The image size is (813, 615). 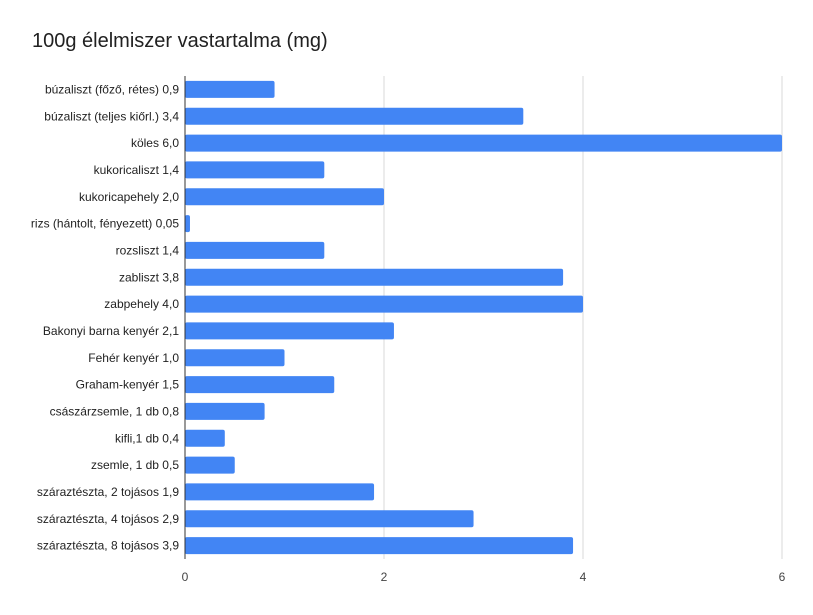 What do you see at coordinates (105, 224) in the screenshot?
I see `category-label: rizs (hántolt, fényezett) 0,05` at bounding box center [105, 224].